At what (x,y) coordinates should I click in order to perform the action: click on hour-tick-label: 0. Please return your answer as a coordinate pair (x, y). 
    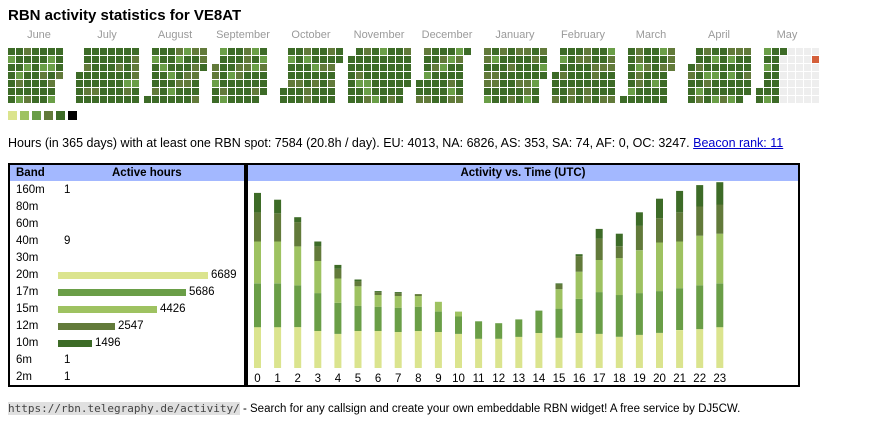
    Looking at the image, I should click on (257, 379).